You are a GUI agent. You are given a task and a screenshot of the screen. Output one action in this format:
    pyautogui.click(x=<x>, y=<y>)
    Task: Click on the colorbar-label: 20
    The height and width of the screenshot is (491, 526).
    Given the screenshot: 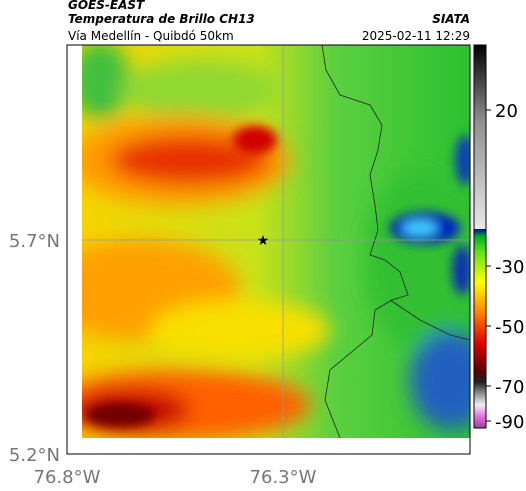 What is the action you would take?
    pyautogui.click(x=506, y=111)
    